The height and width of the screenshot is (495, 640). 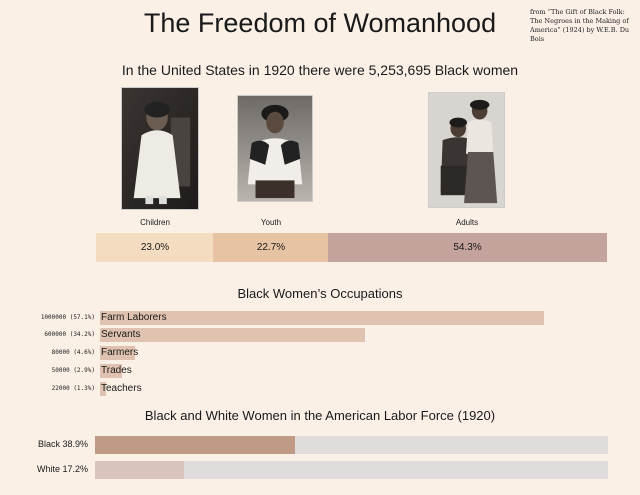 I want to click on age-label-adults: Adults, so click(x=467, y=222).